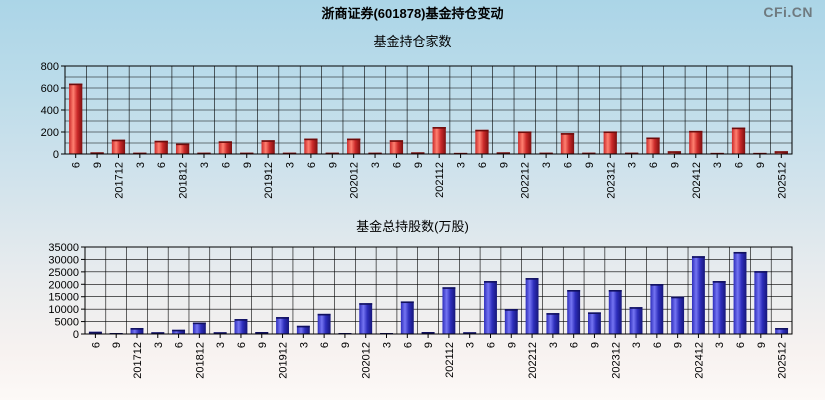 This screenshot has height=400, width=825. What do you see at coordinates (616, 360) in the screenshot?
I see `x-axis-tick-label: 202312` at bounding box center [616, 360].